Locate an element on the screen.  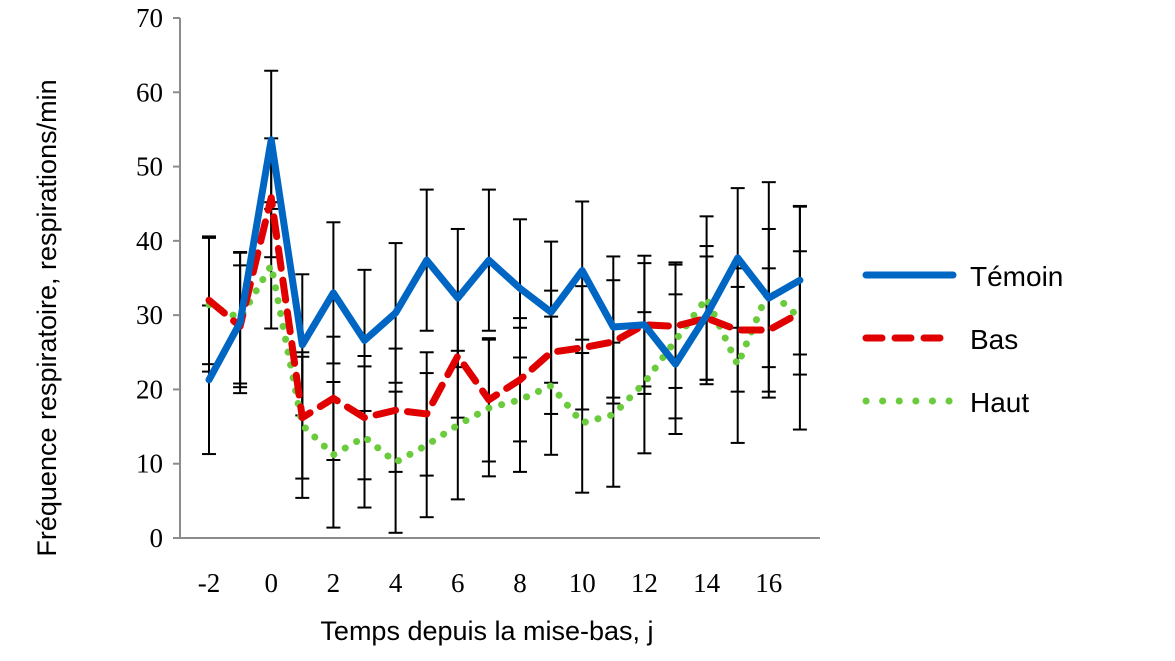
y-axis-title: Fréquence respiratoire, respirations/min is located at coordinates (47, 317).